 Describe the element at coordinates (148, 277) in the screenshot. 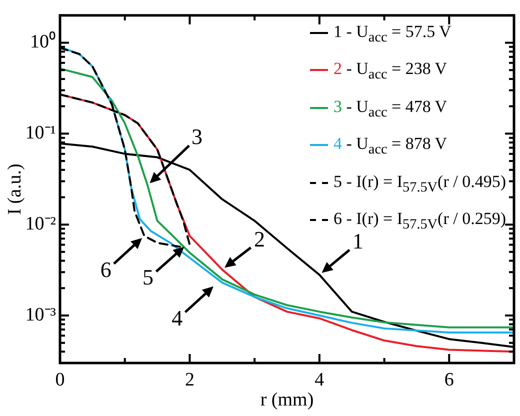

I see `annotation: 5` at that location.